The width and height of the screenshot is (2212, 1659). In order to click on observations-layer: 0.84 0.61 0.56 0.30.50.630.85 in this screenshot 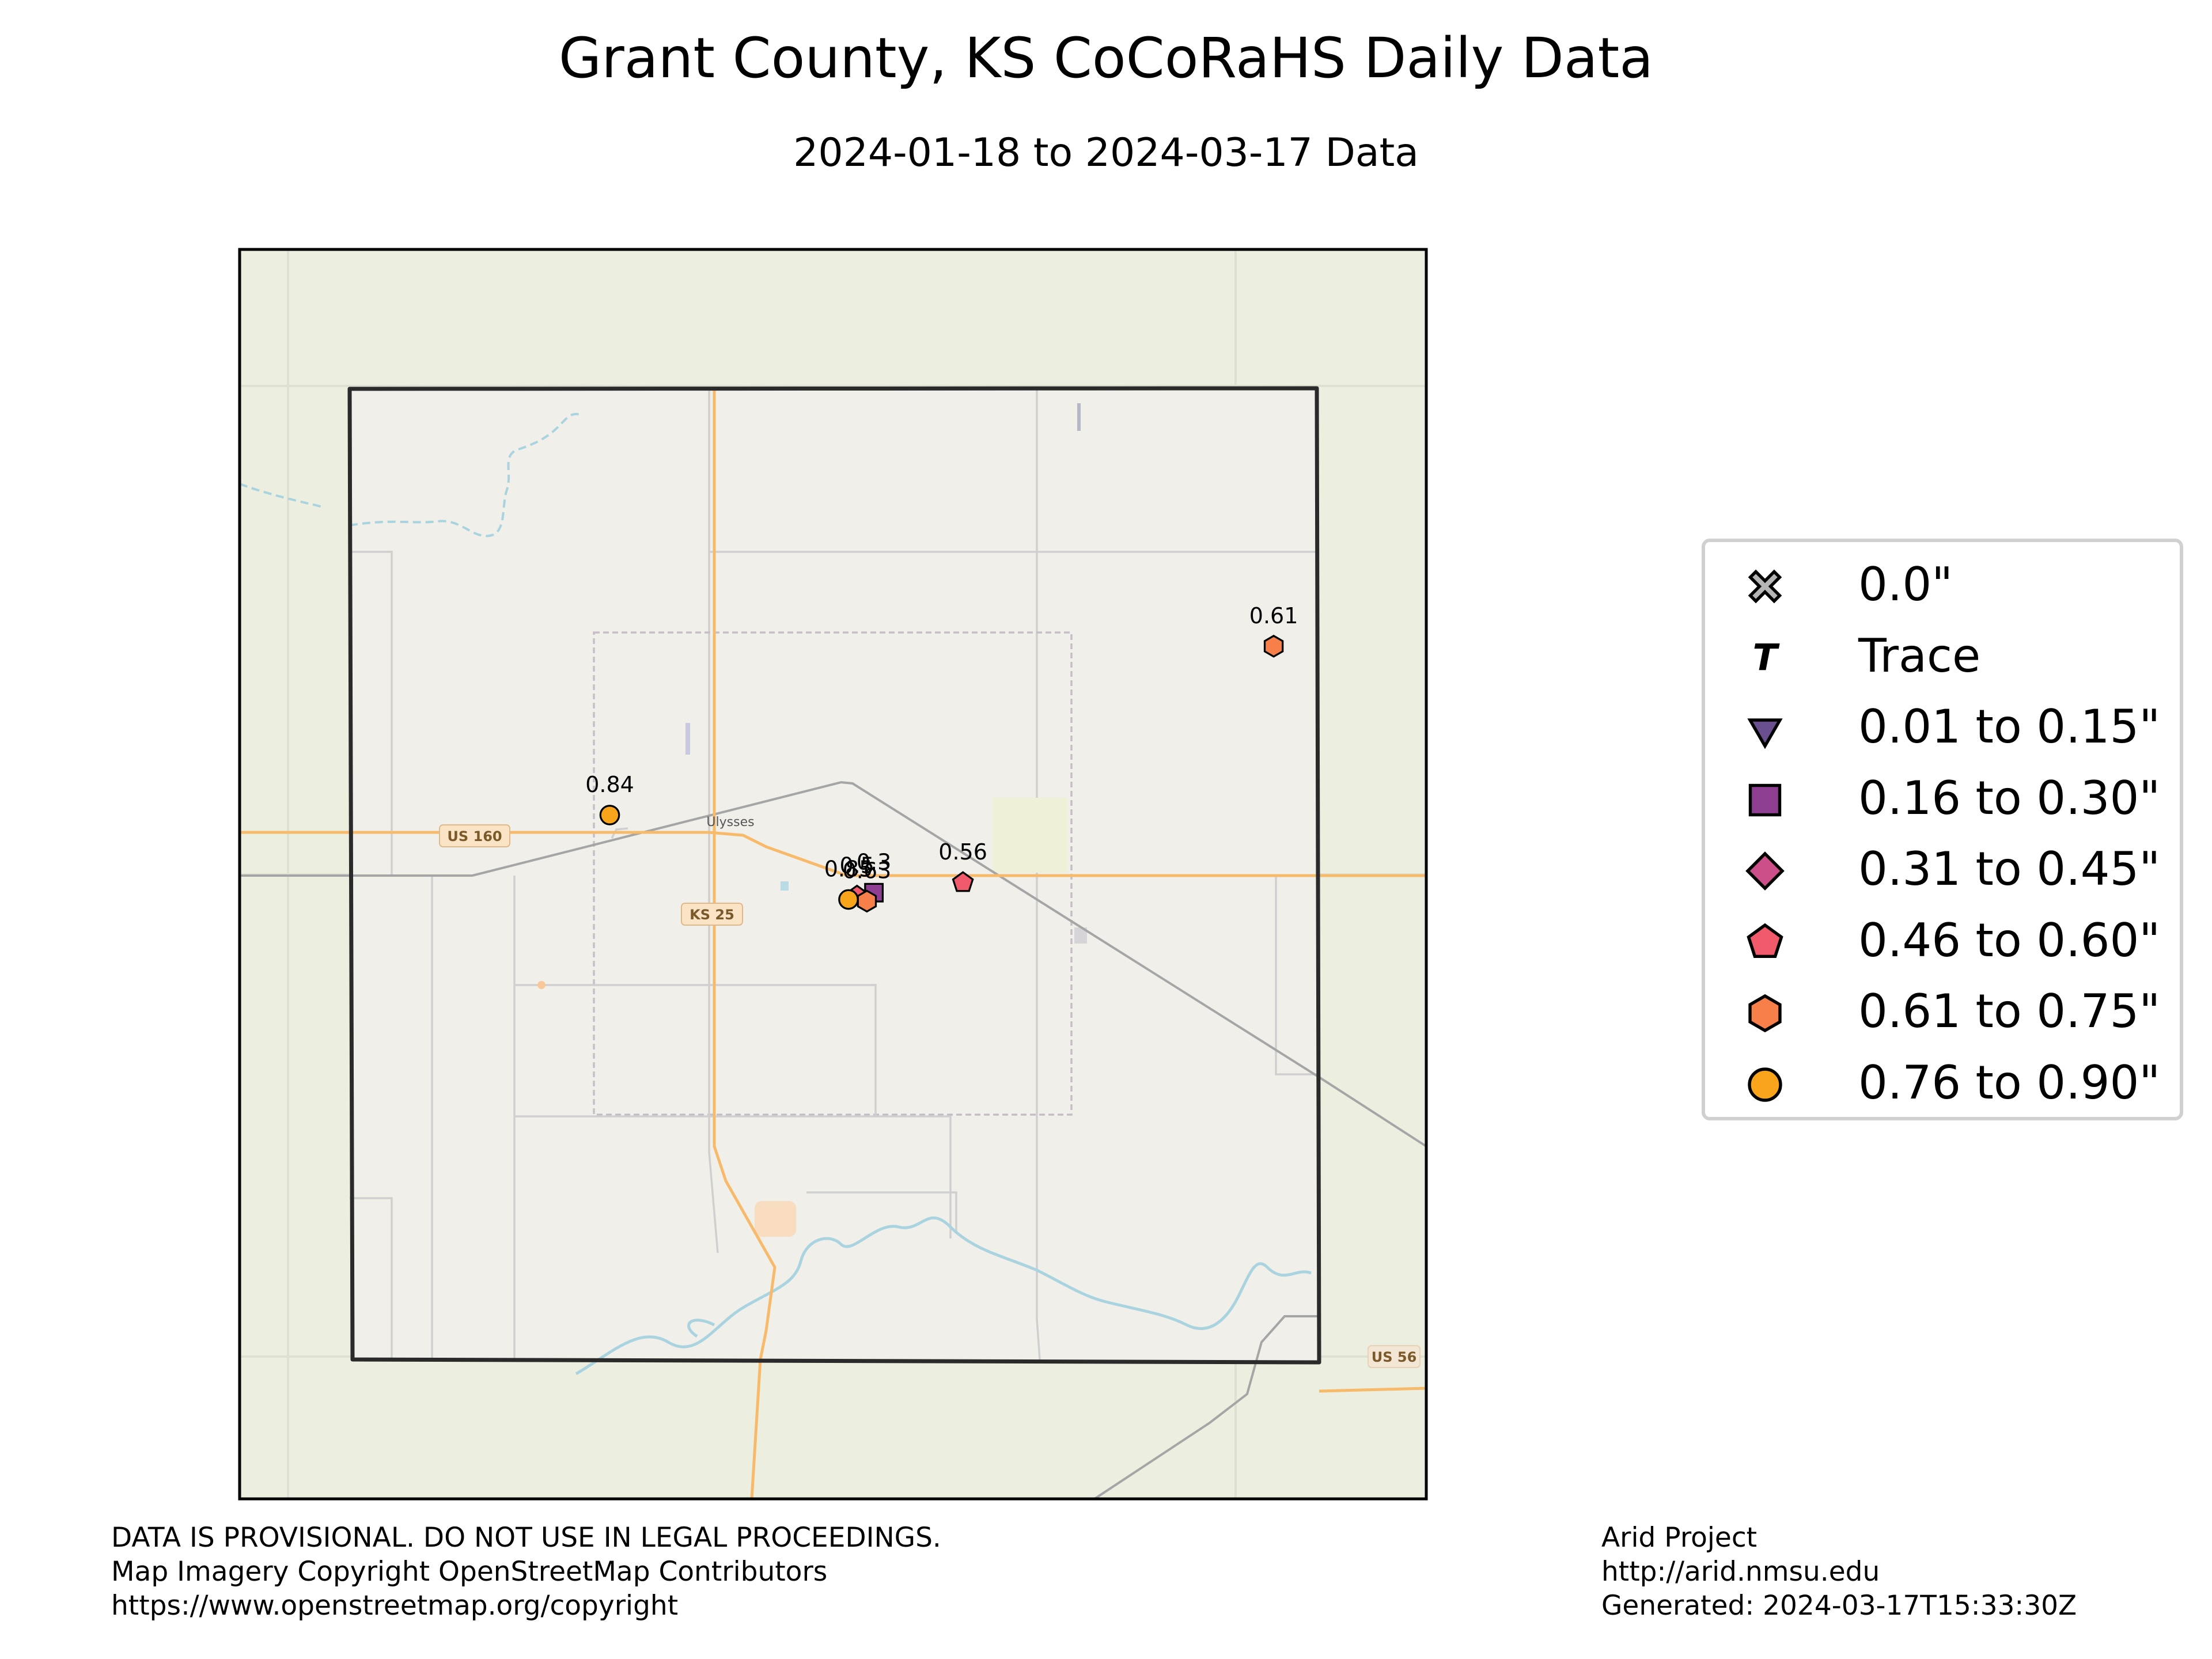, I will do `click(941, 758)`.